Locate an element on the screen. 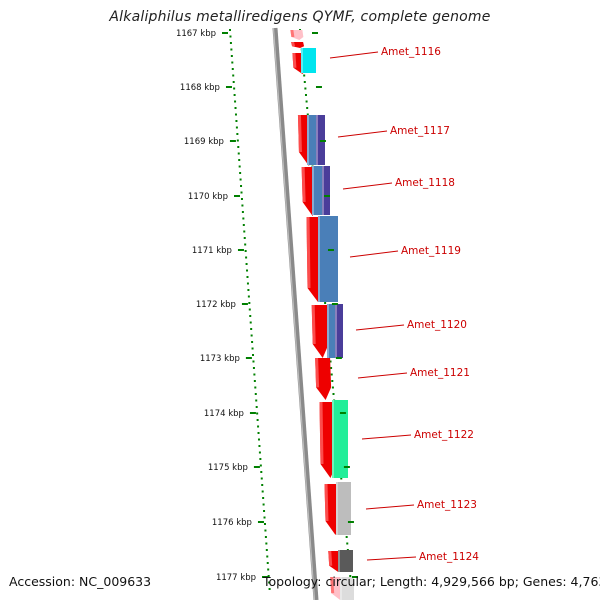 The height and width of the screenshot is (600, 600). backbone-highlight is located at coordinates (294, 313).